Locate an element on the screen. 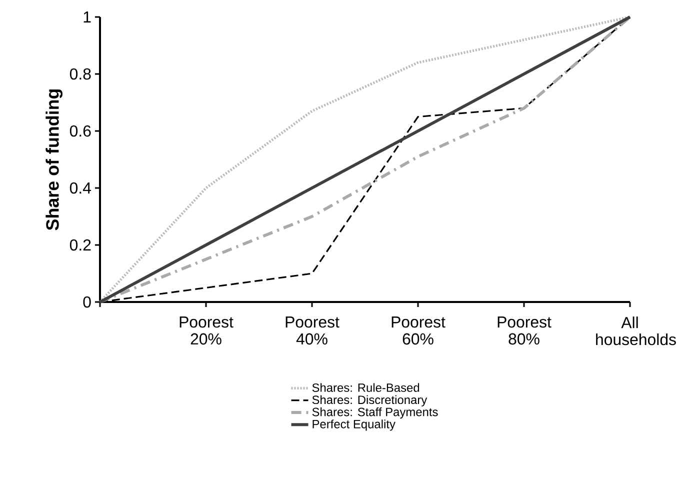 The image size is (691, 489). y-tick-label: 0.6 is located at coordinates (80, 131).